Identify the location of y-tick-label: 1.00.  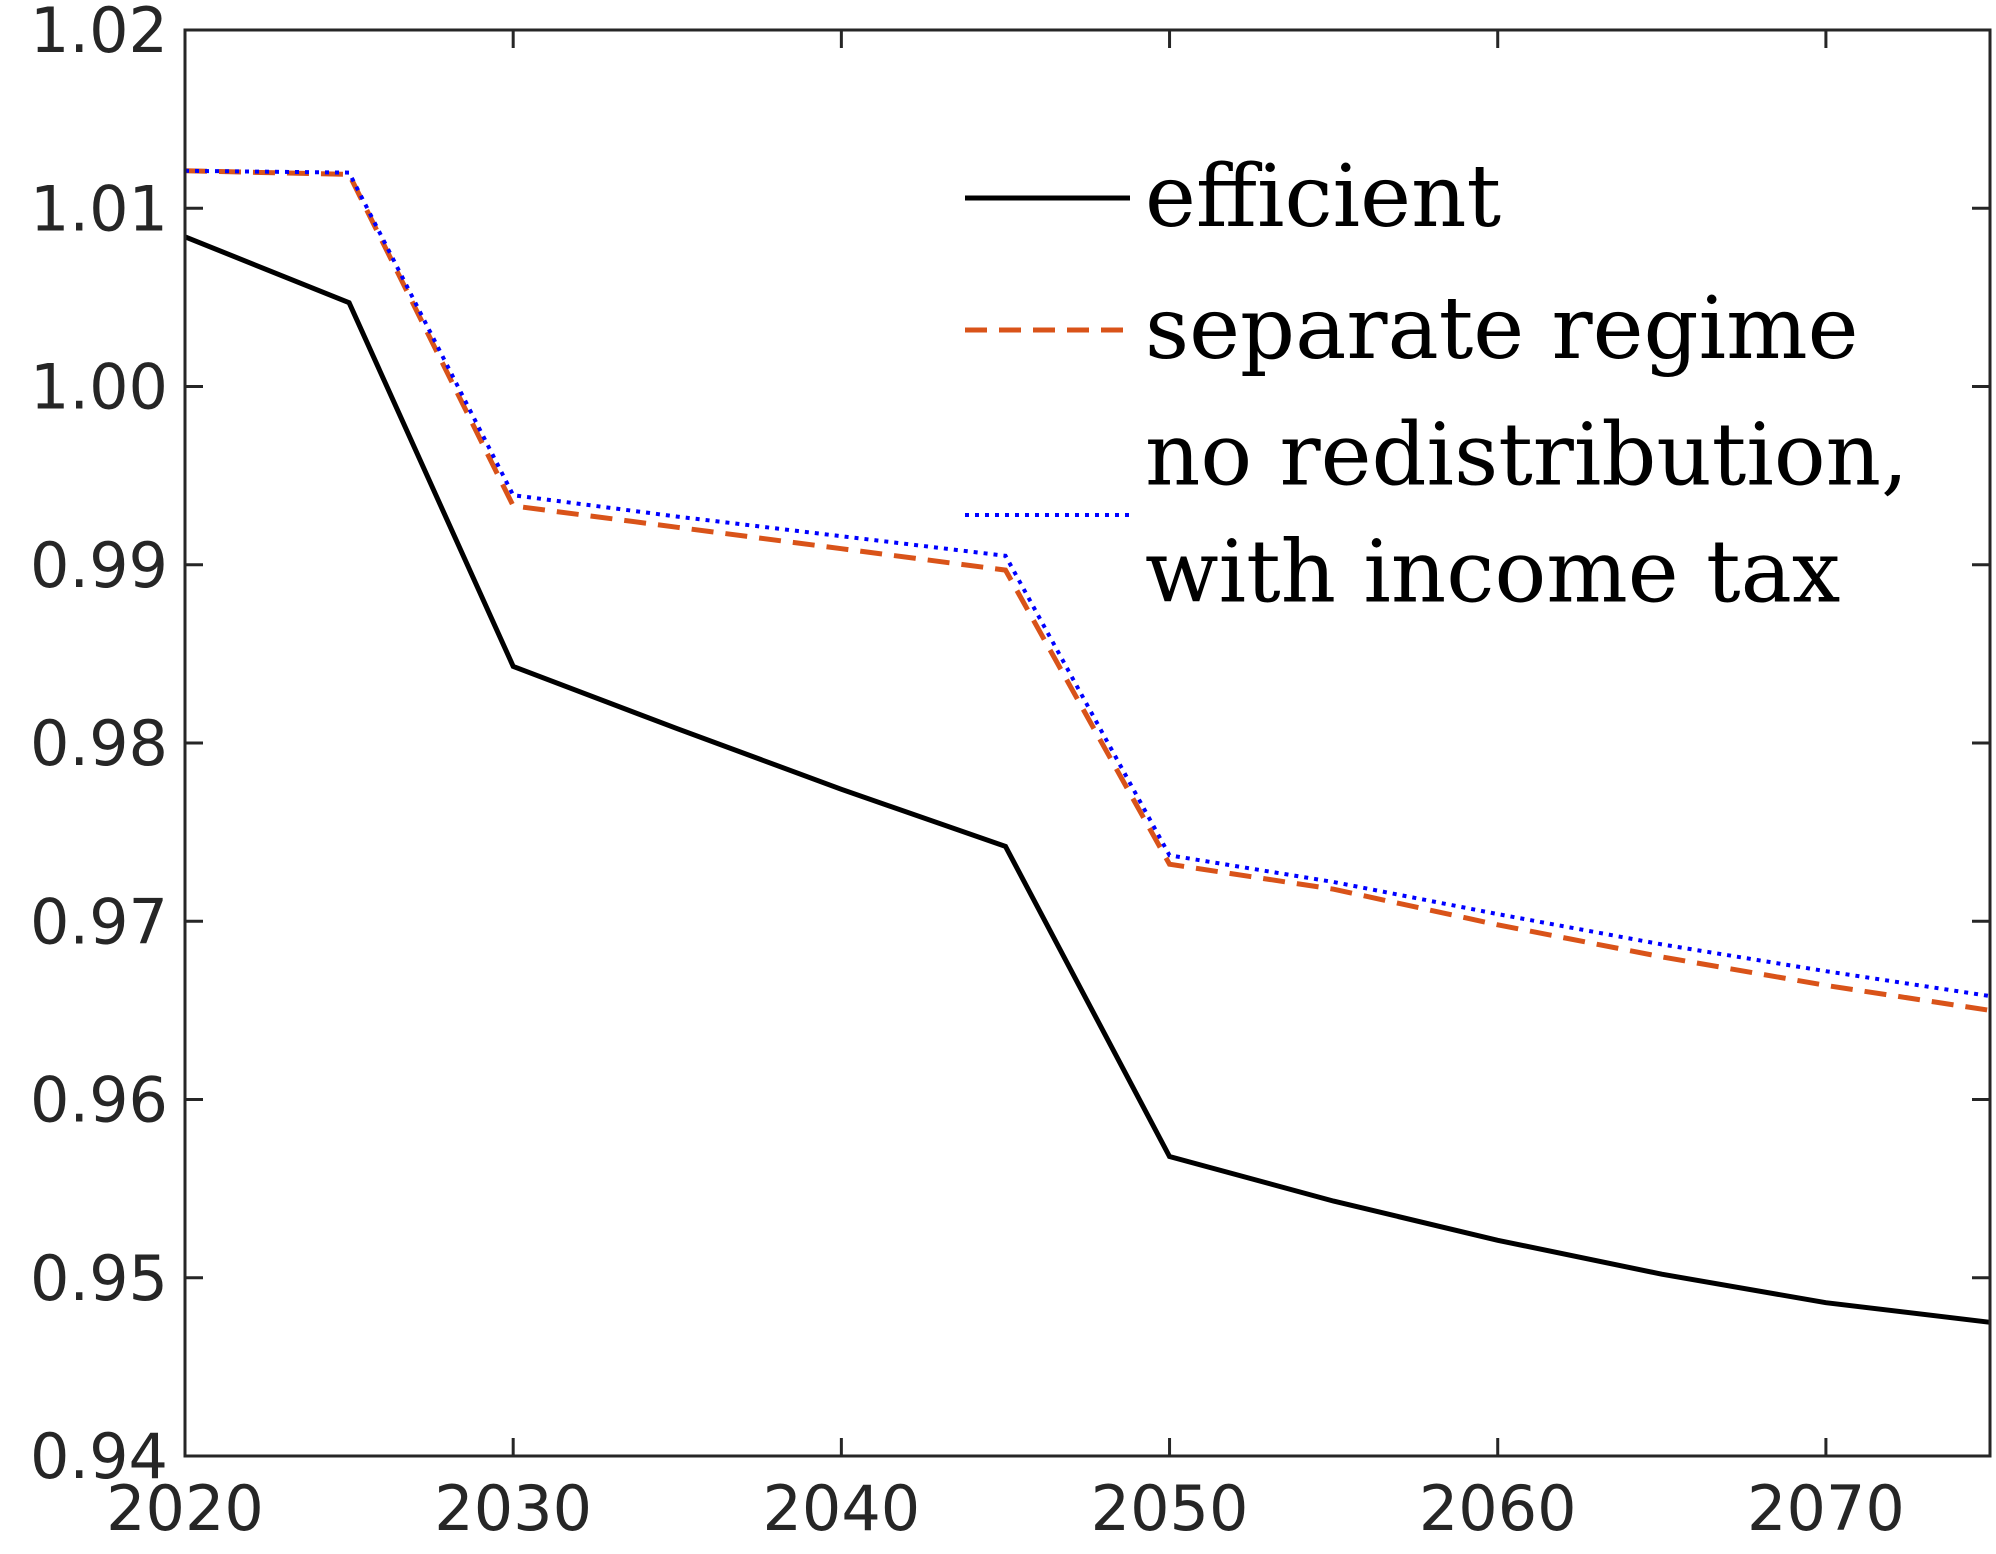
(99, 387).